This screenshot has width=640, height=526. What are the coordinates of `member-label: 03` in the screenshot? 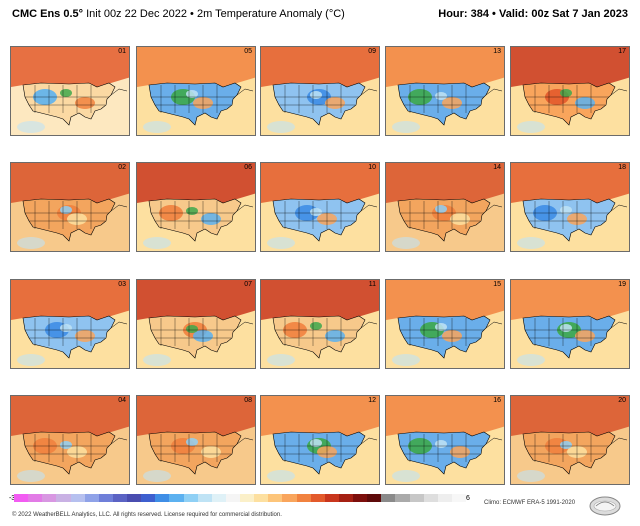 It's located at (122, 284).